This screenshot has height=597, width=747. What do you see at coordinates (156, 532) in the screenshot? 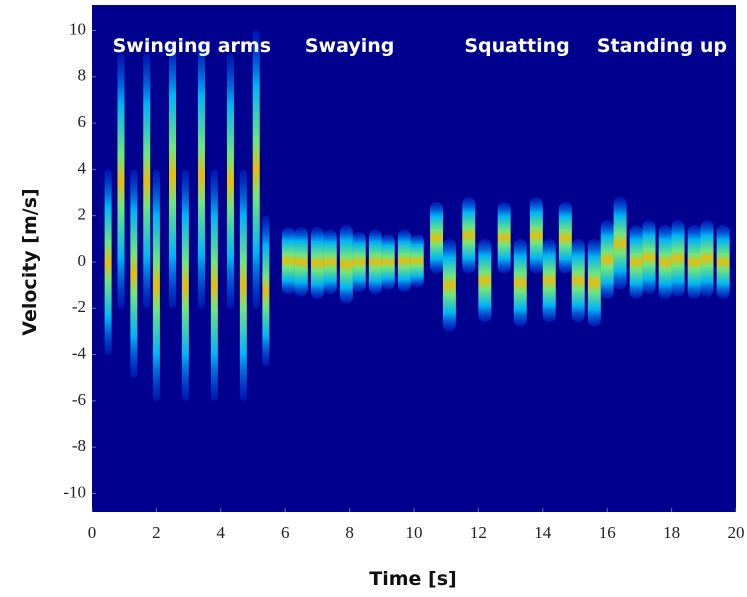
I see `x-tick-label: 2` at bounding box center [156, 532].